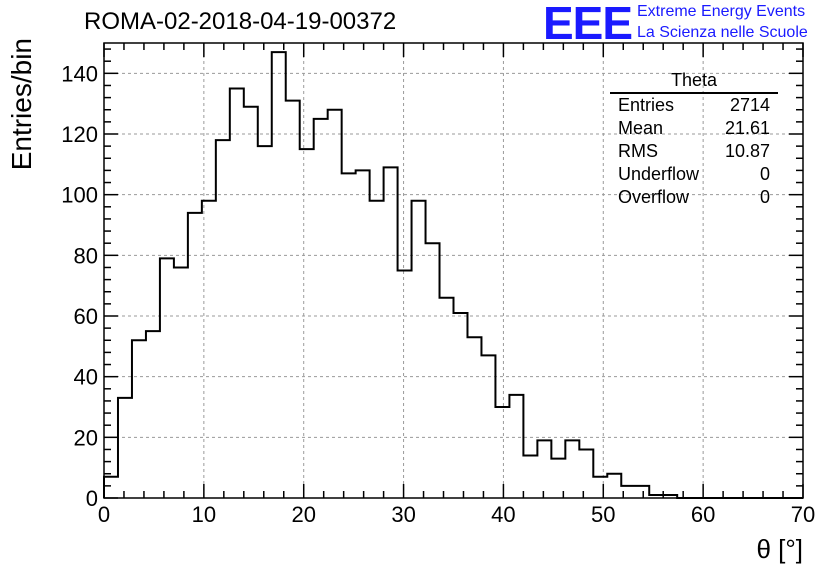 This screenshot has width=836, height=572. Describe the element at coordinates (86, 316) in the screenshot. I see `y-tick-label: 60` at that location.